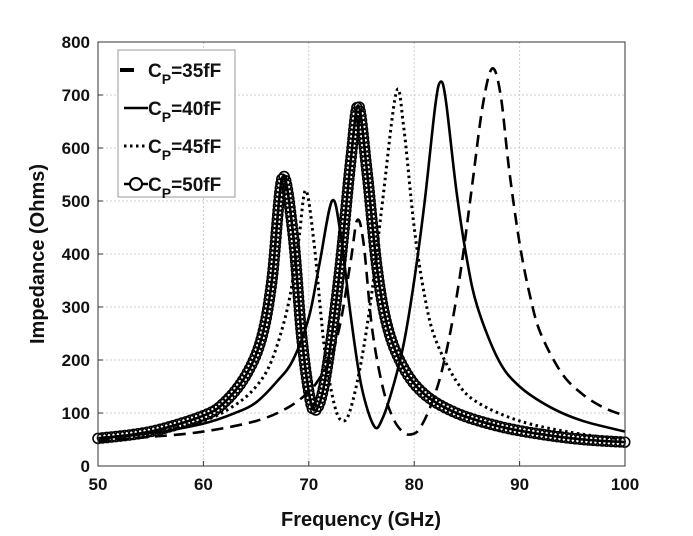 The image size is (693, 536). Describe the element at coordinates (76, 95) in the screenshot. I see `y-tick-label: 700` at that location.